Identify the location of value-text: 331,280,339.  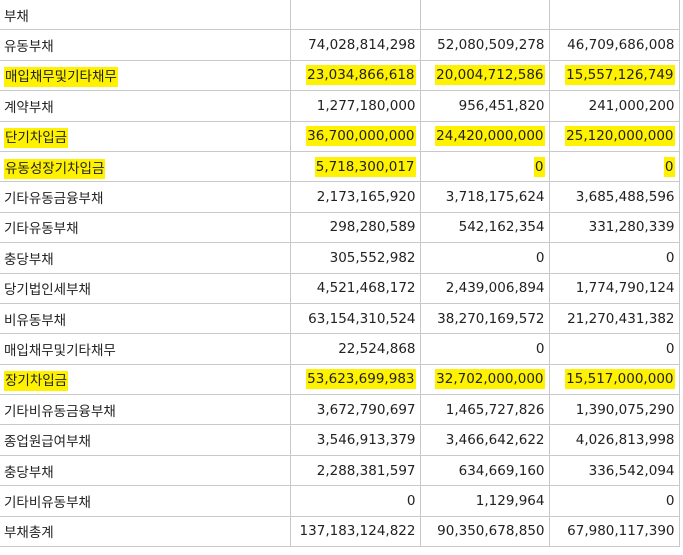
(631, 227).